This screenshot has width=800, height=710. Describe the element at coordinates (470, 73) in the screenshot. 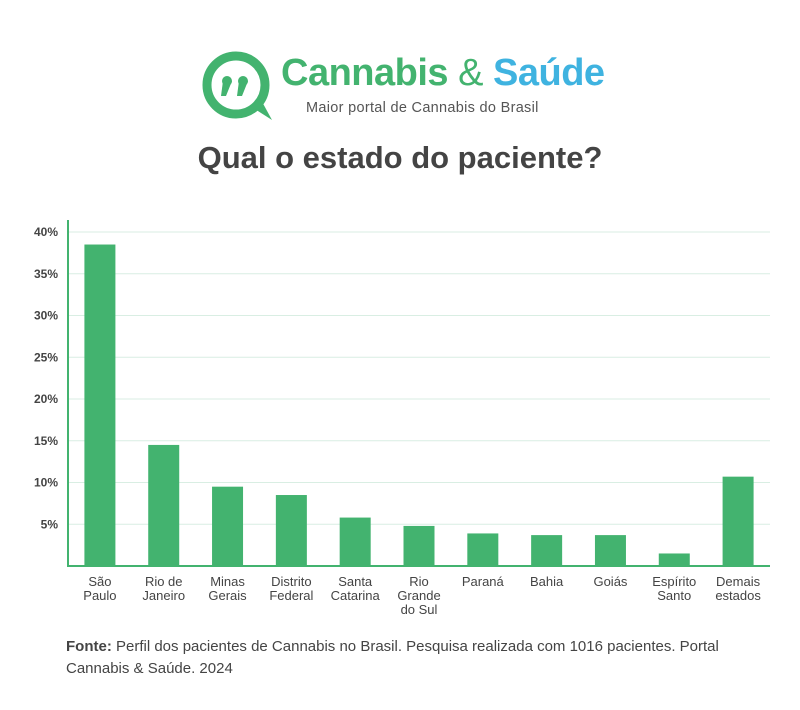

I see `brand-name-amp: &` at that location.